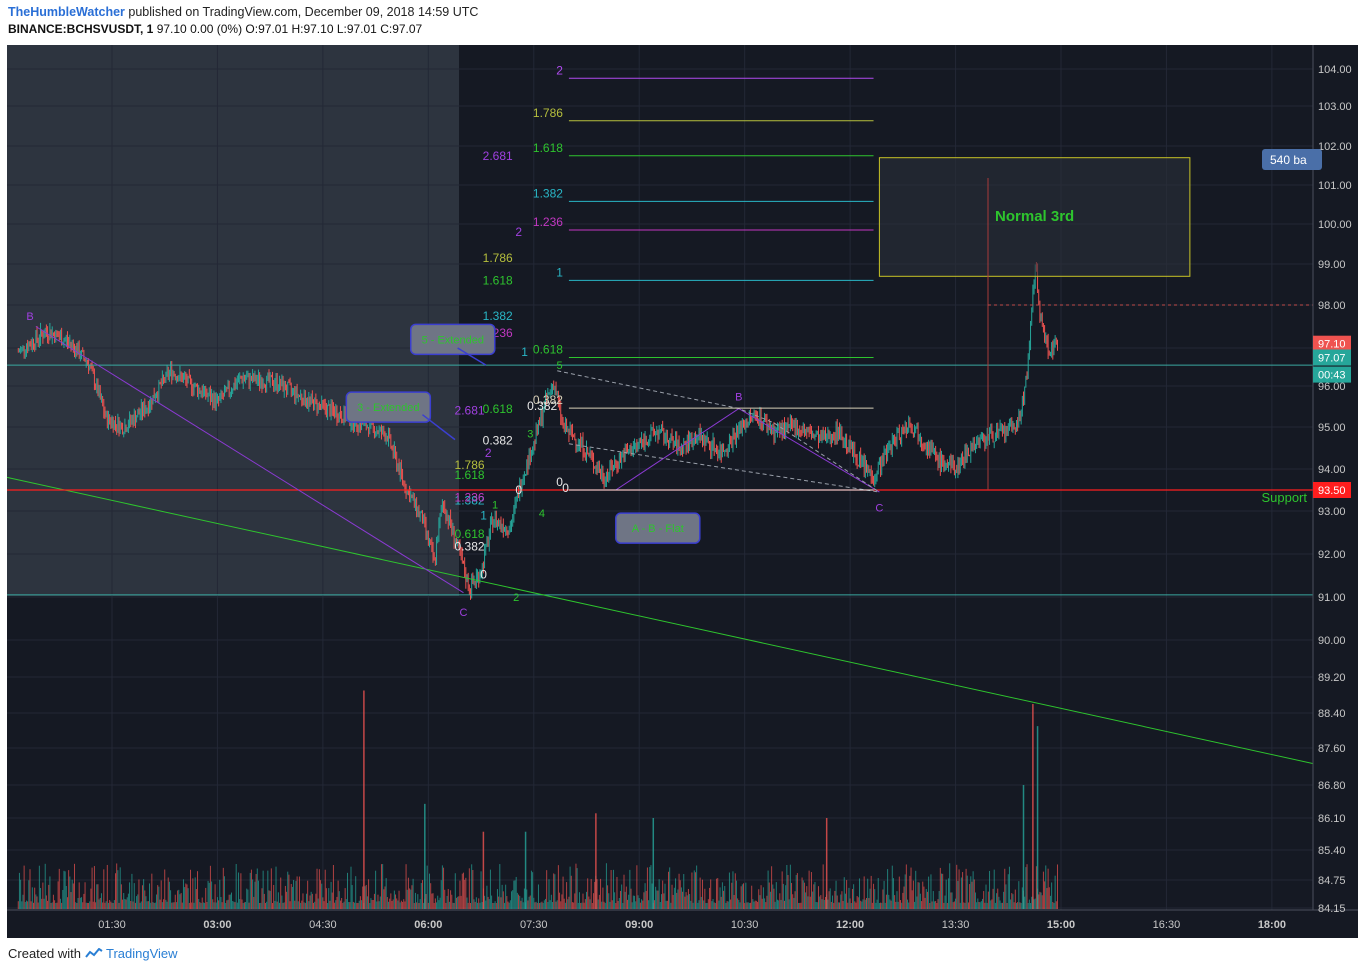 Image resolution: width=1364 pixels, height=972 pixels. Describe the element at coordinates (428, 925) in the screenshot. I see `time-tick-label: 06:00` at that location.